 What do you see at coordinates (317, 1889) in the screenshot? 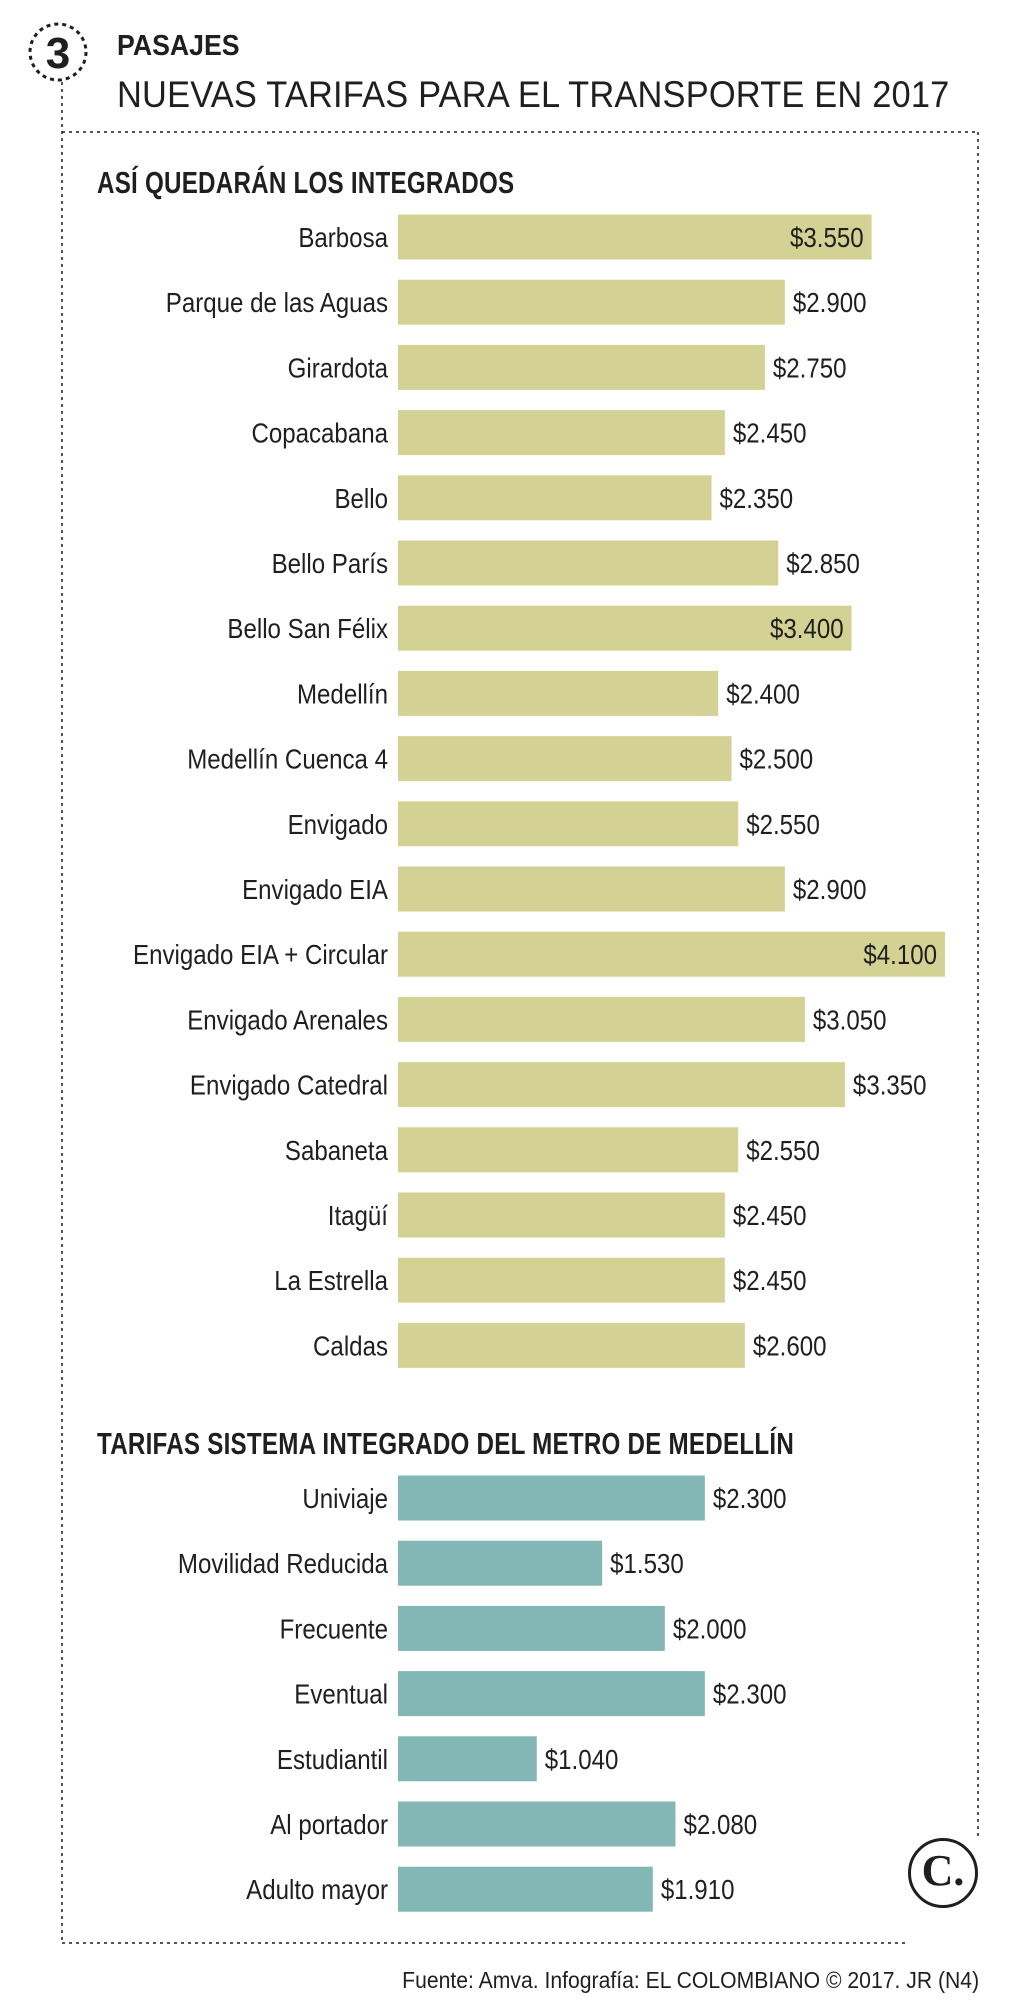
I see `metro-category-label: Adulto mayor` at bounding box center [317, 1889].